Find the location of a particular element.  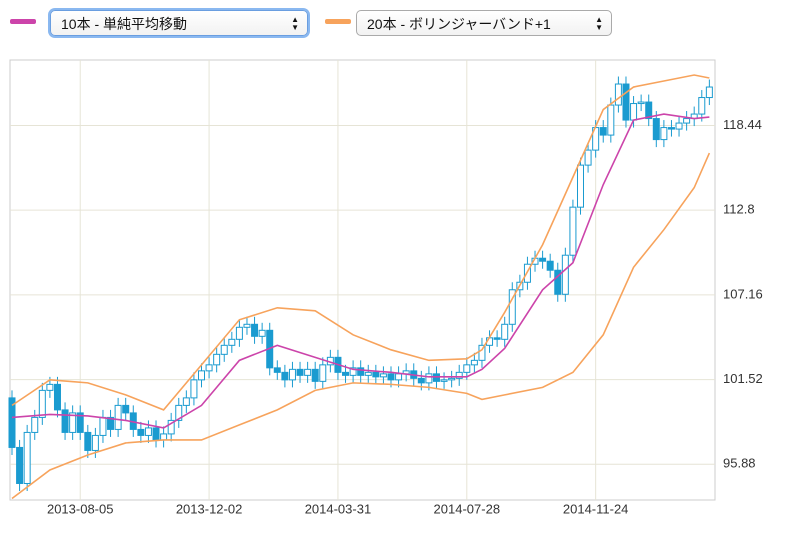

indicator-select: 10本 - 単純平均移動 ▲ ▼ is located at coordinates (179, 23).